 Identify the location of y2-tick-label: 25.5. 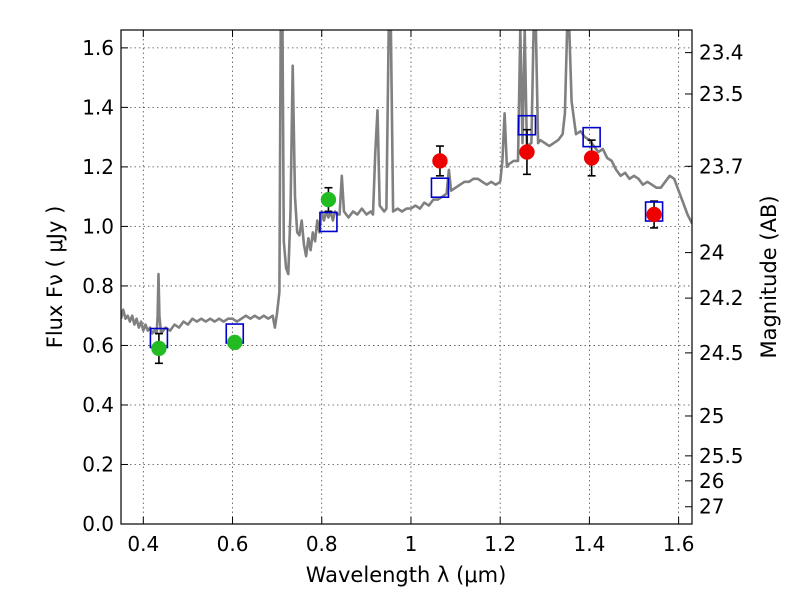
(721, 456).